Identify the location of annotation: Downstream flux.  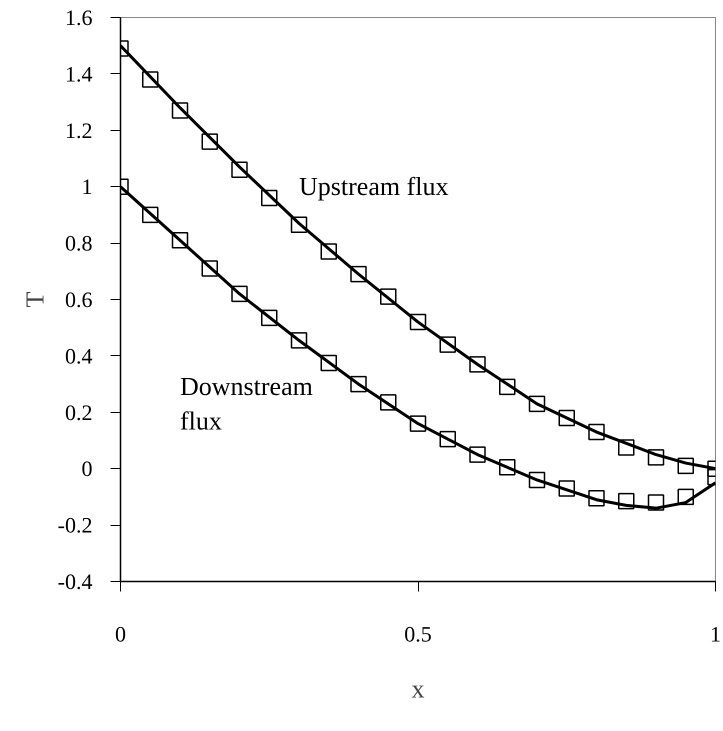
(246, 404).